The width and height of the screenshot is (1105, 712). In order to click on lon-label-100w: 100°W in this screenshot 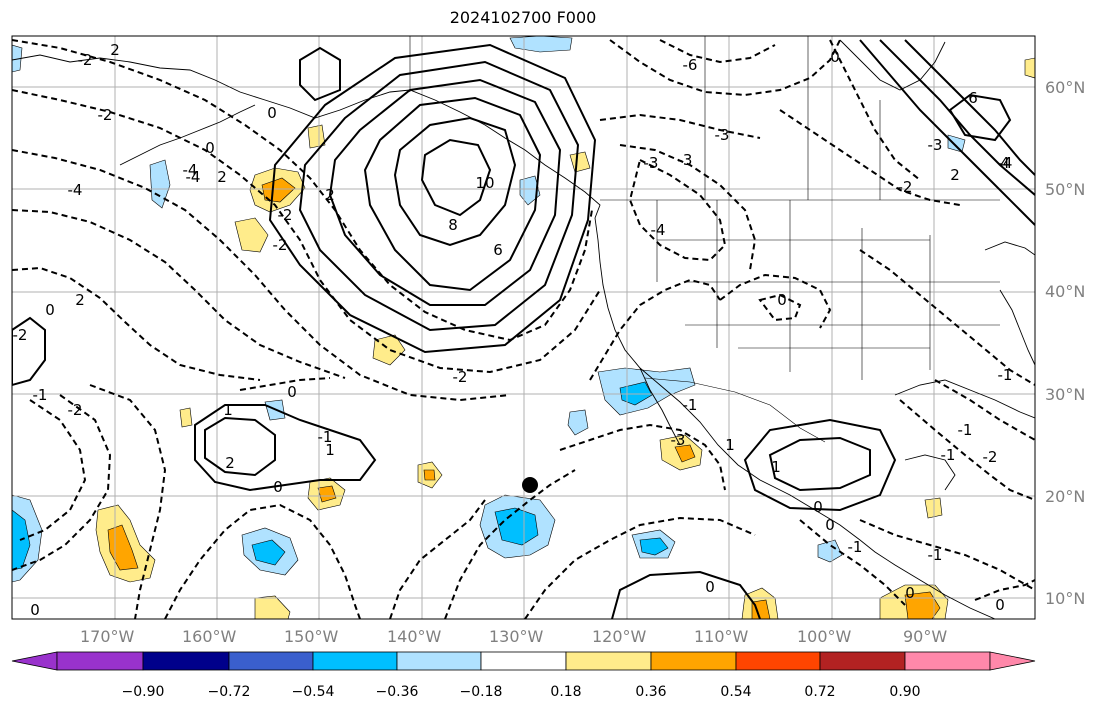, I will do `click(824, 636)`.